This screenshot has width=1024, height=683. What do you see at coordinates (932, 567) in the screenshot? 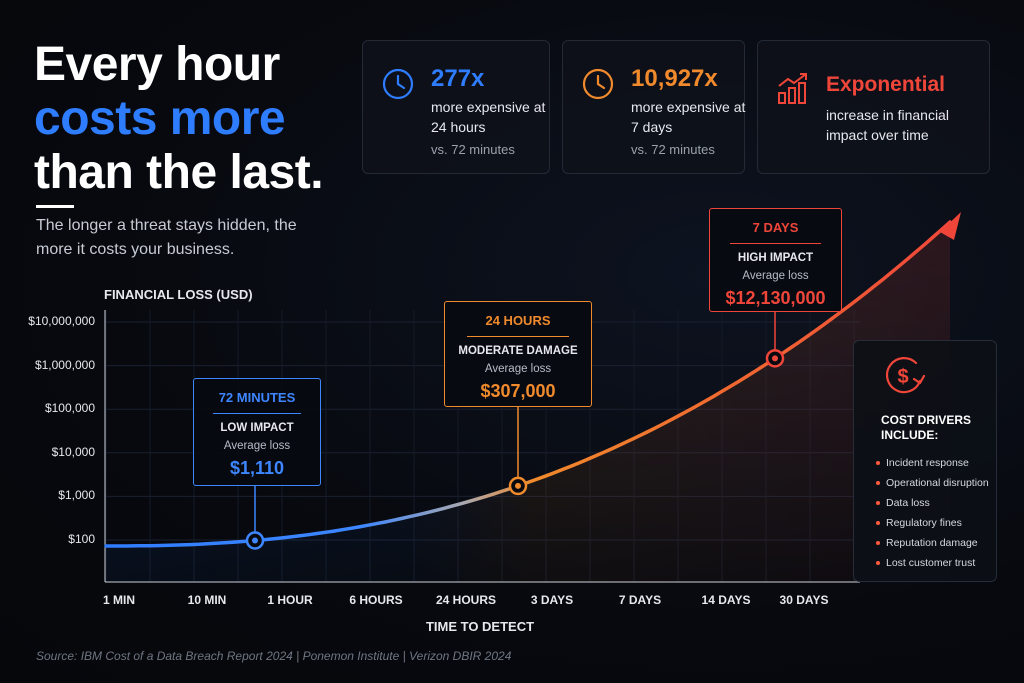
I see `cost-driver-item: Lost customer trust` at bounding box center [932, 567].